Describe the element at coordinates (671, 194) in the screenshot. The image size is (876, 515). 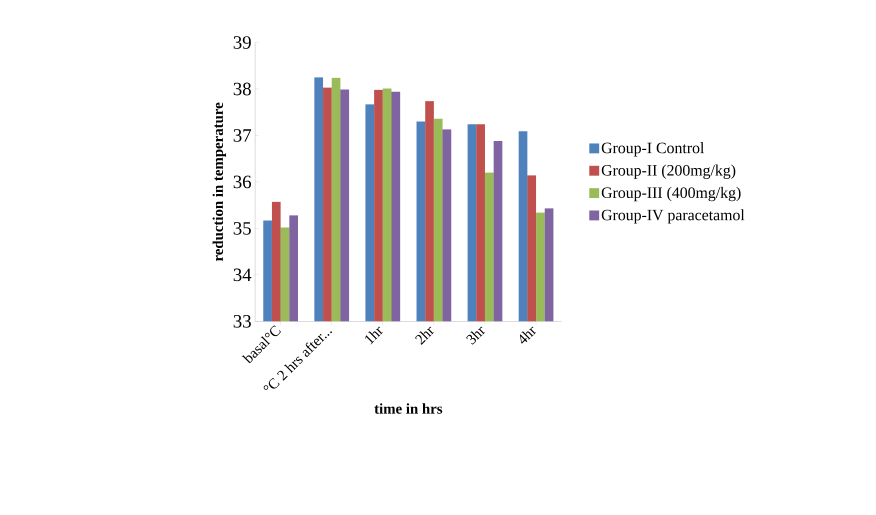
I see `legend-label: Group-III (400mg/kg)` at that location.